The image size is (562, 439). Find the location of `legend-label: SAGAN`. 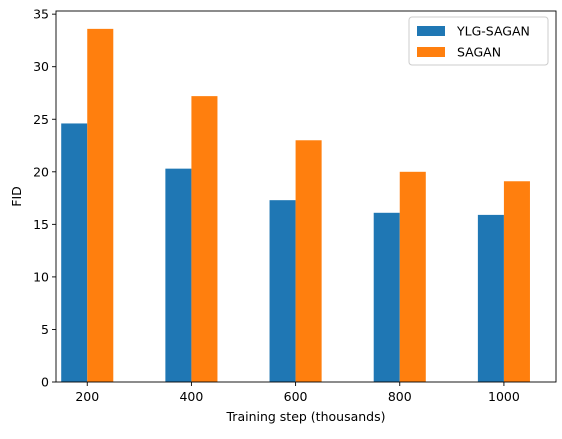

legend-label: SAGAN is located at coordinates (479, 52).